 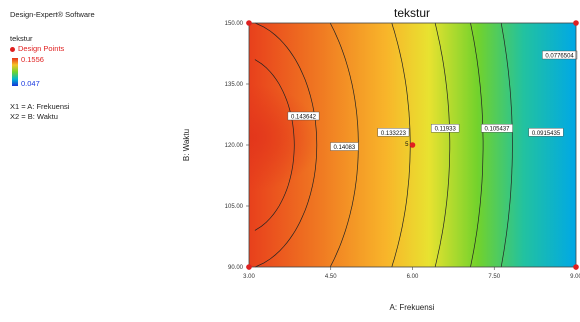 I want to click on contour-label-0: 0.143642, so click(x=304, y=118).